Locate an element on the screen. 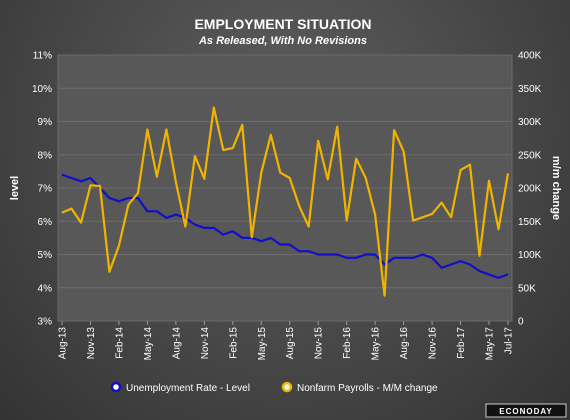 This screenshot has height=420, width=570. right-tick-label: 400K is located at coordinates (530, 56).